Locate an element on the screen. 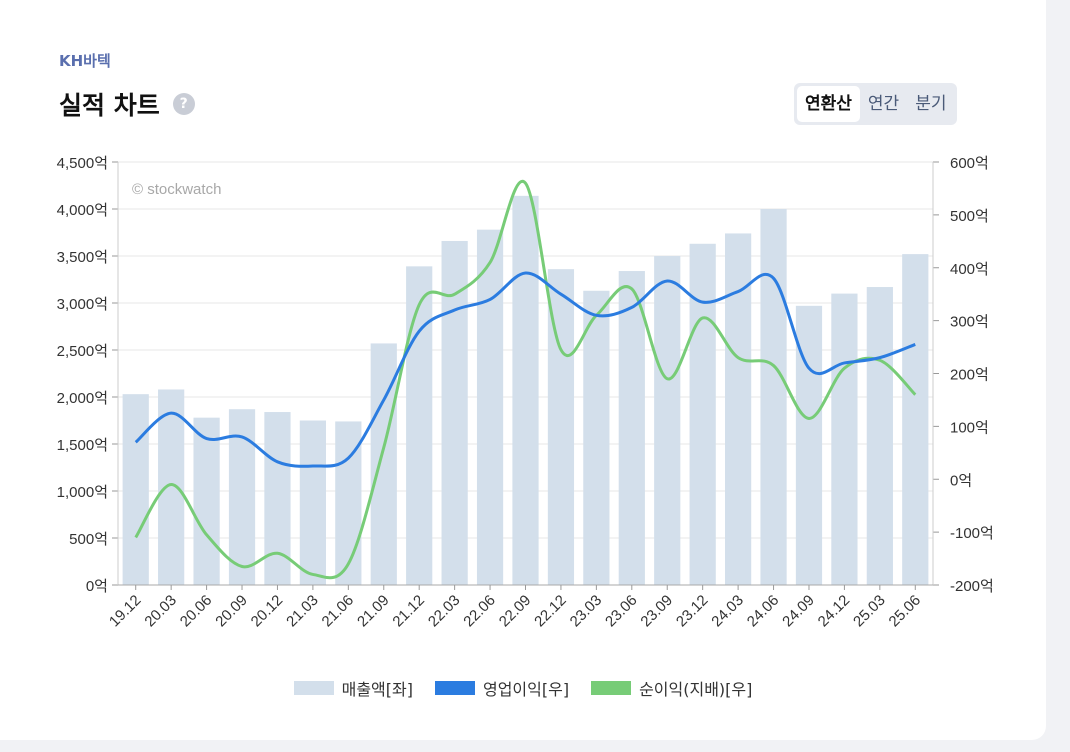  legend-net: 순이익(지배)[우] is located at coordinates (671, 688).